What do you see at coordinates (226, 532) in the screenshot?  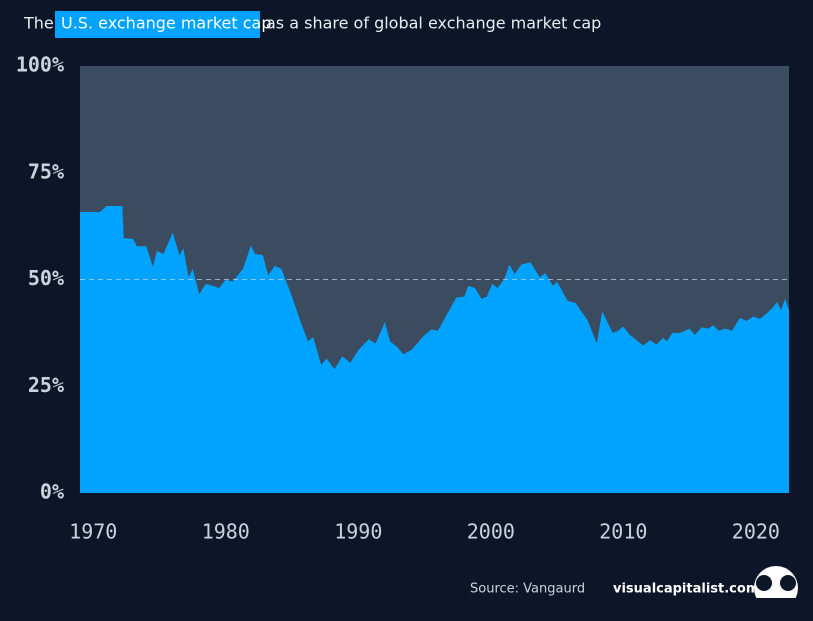 I see `x-tick-label: 1980` at bounding box center [226, 532].